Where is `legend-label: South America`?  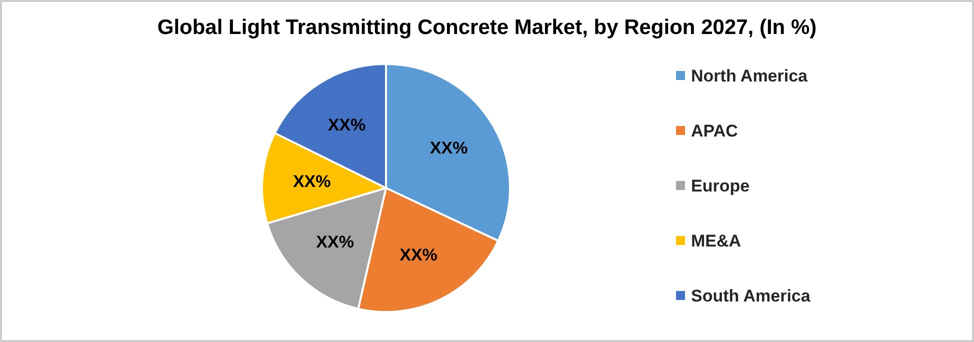
legend-label: South America is located at coordinates (751, 296).